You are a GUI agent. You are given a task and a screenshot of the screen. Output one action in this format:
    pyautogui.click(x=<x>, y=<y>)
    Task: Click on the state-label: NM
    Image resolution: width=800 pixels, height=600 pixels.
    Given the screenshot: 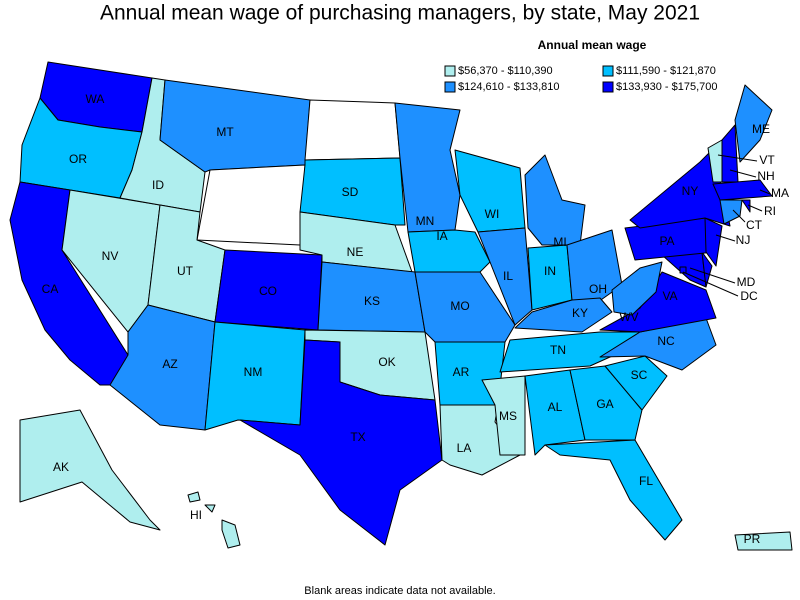 What is the action you would take?
    pyautogui.click(x=253, y=372)
    